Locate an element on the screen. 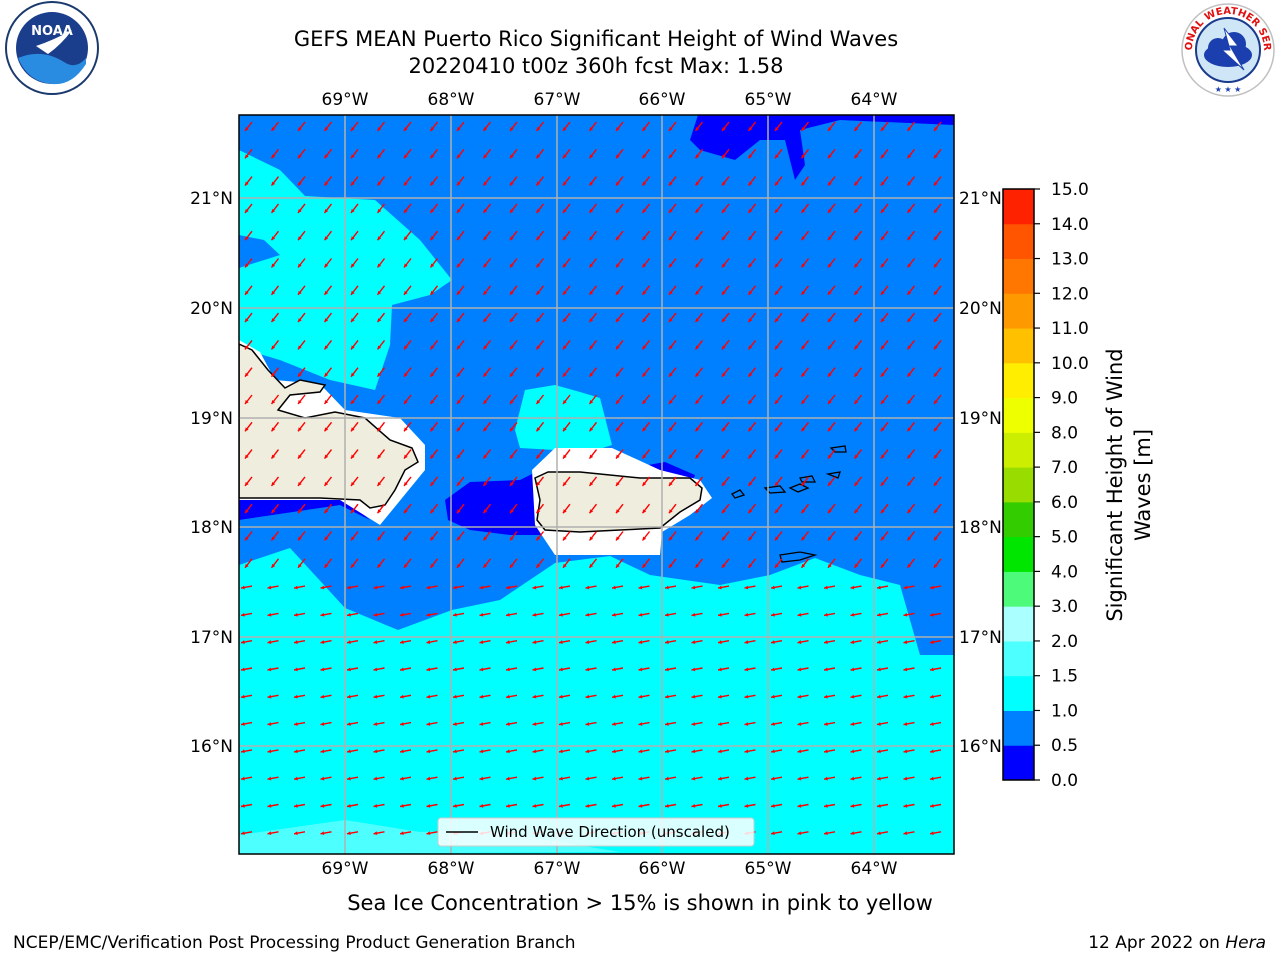 The image size is (1280, 960). lat-label-left: 21°N is located at coordinates (211, 199).